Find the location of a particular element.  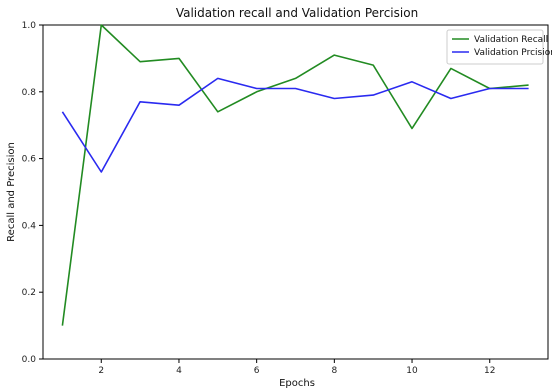

y-axis-title: Recall and Precision is located at coordinates (11, 192).